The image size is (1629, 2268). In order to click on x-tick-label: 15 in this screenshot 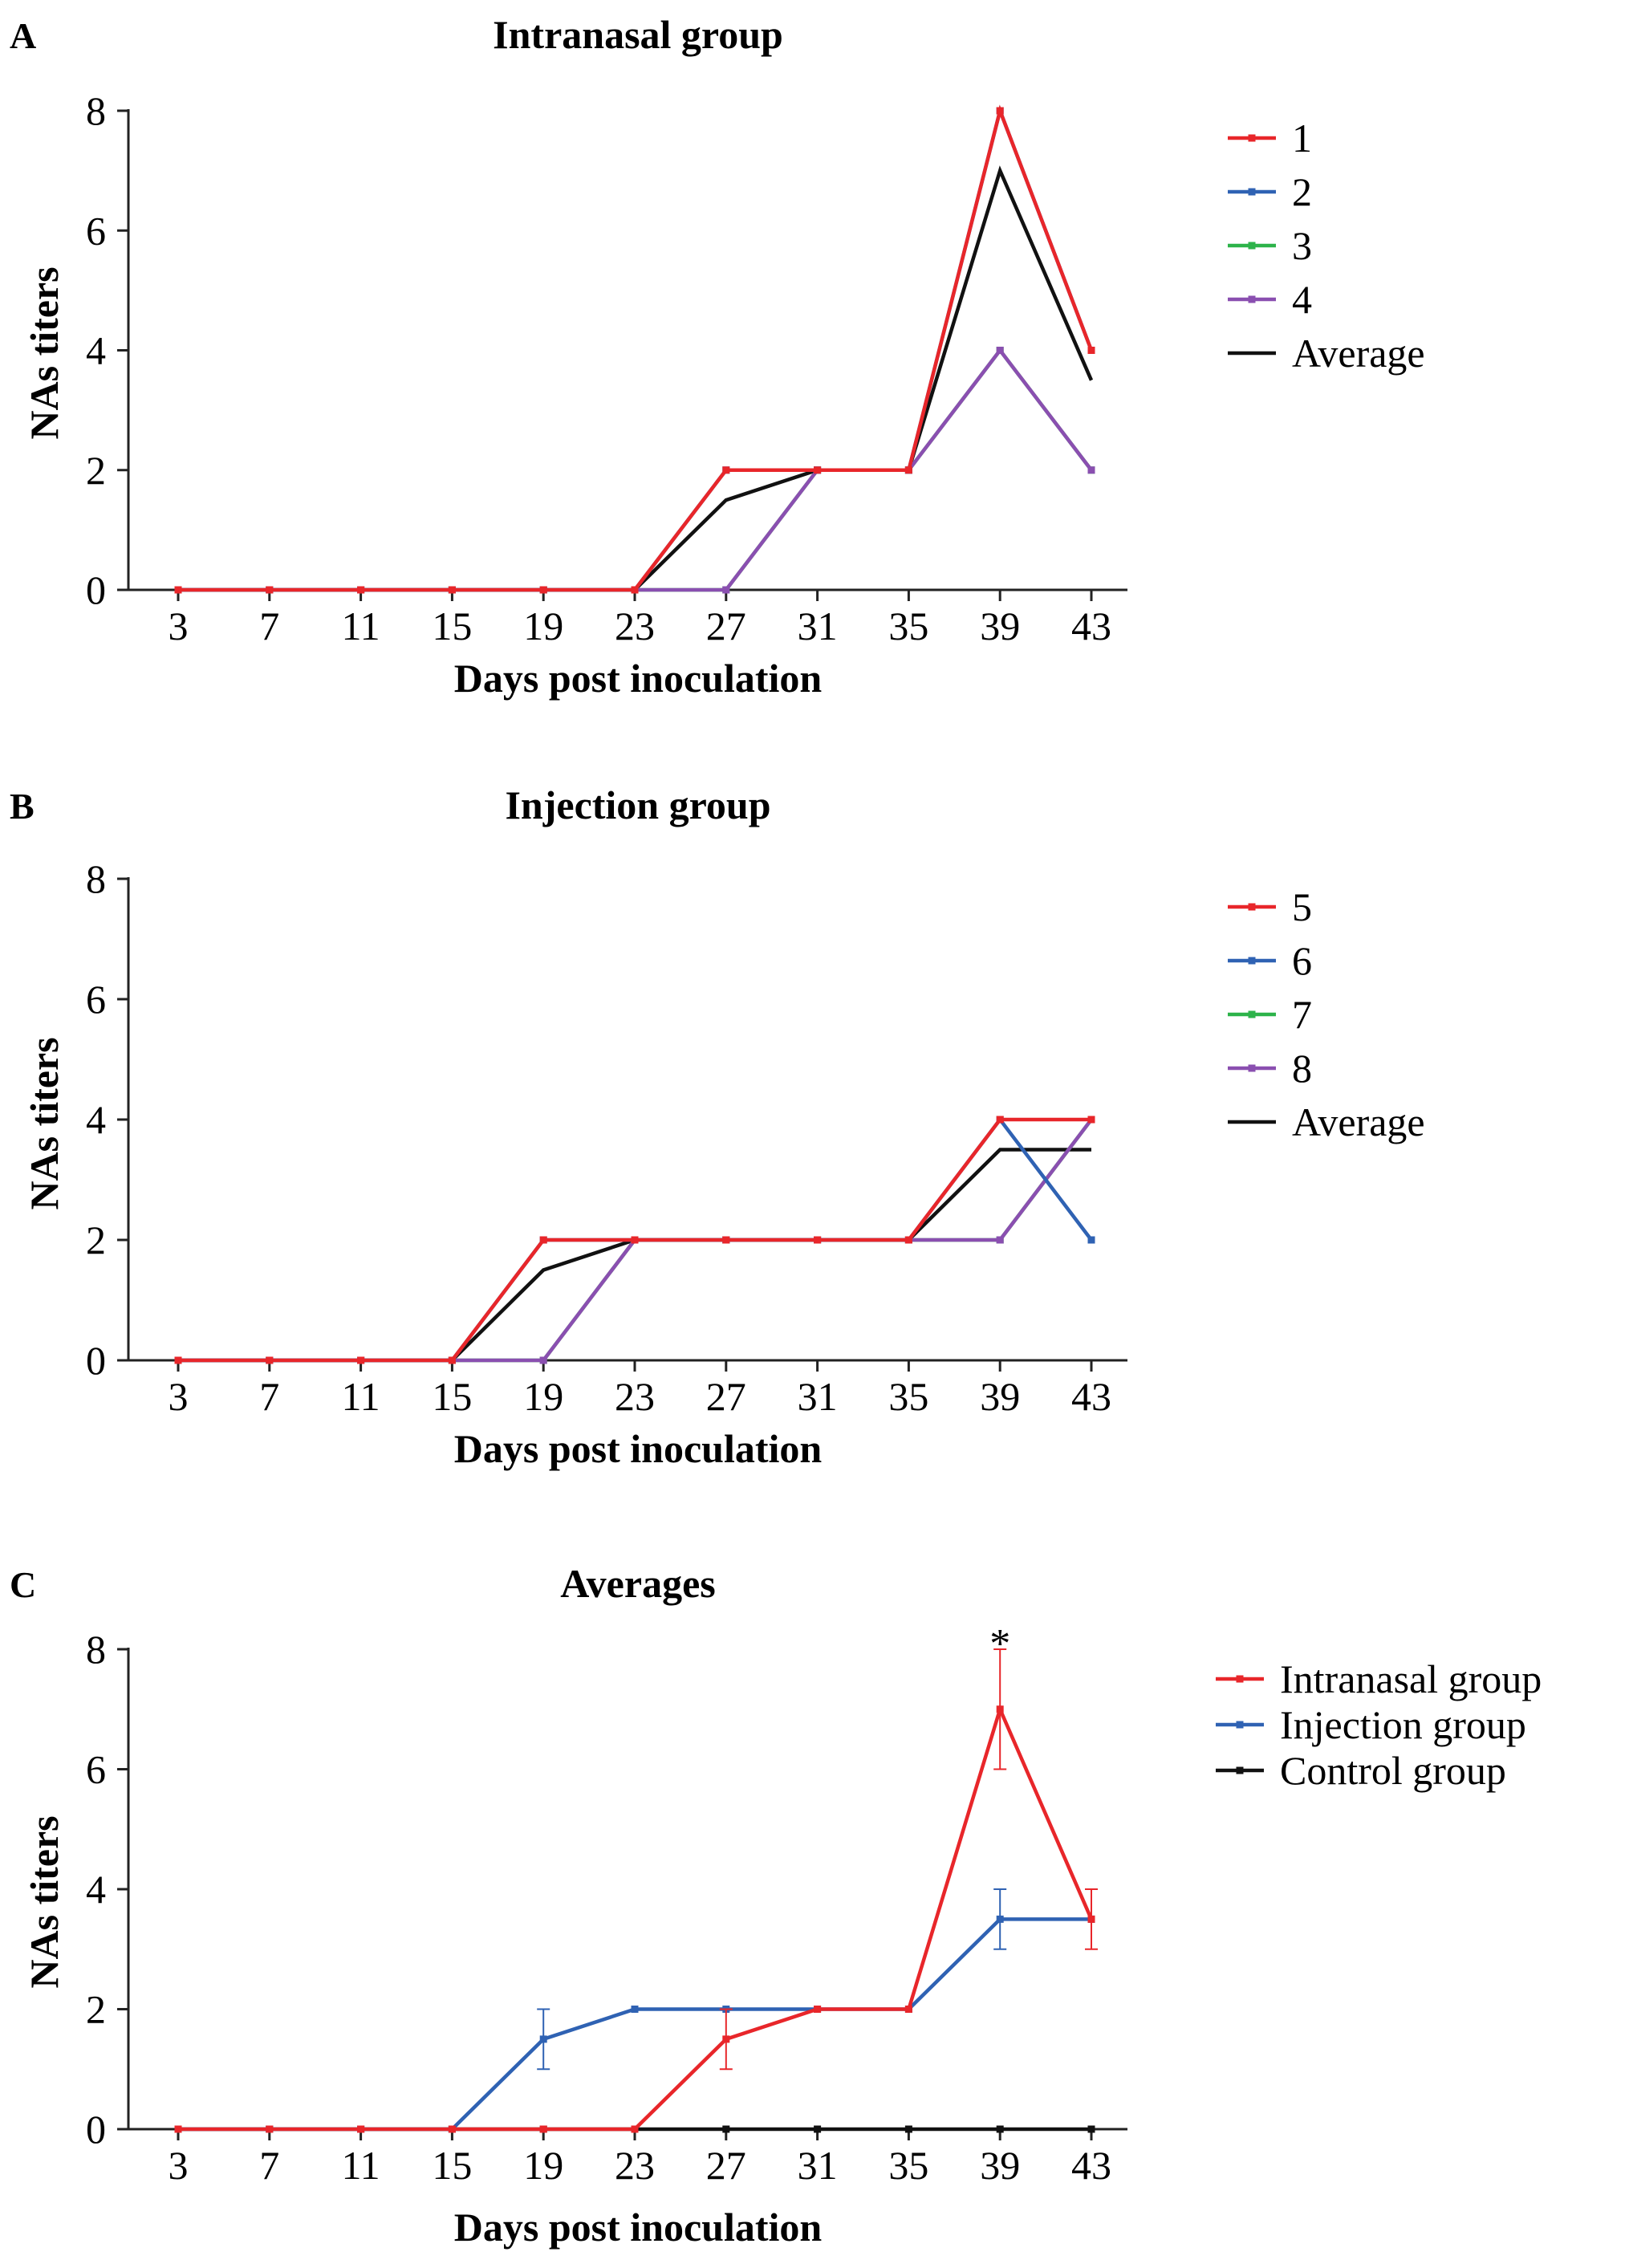, I will do `click(452, 1396)`.